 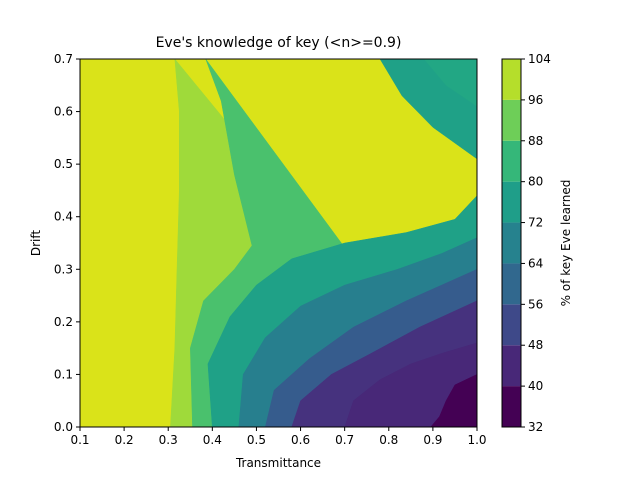 What do you see at coordinates (535, 182) in the screenshot?
I see `colorbar-tick-label: 80` at bounding box center [535, 182].